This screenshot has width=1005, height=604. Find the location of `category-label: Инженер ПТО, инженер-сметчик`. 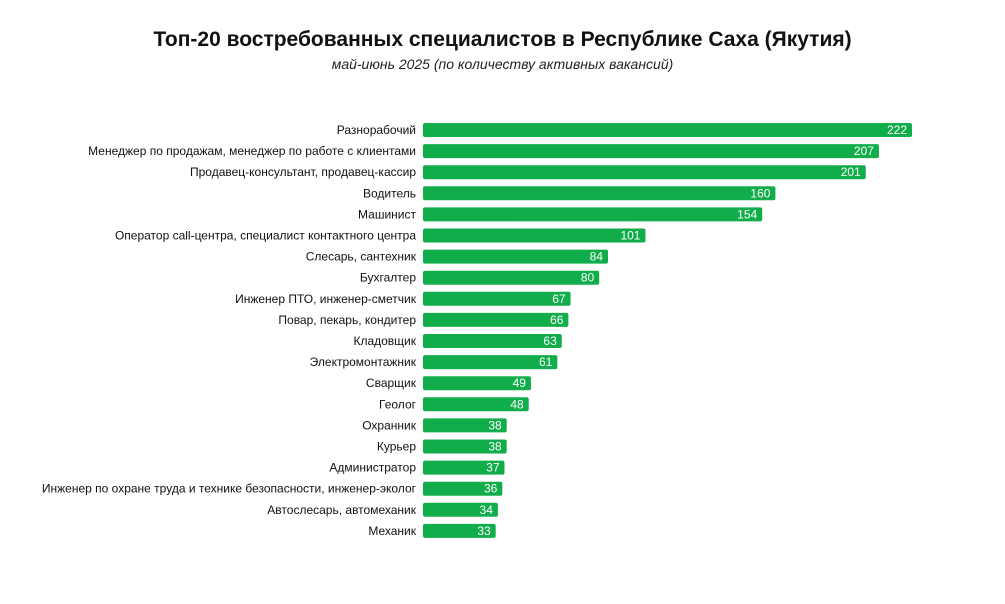

category-label: Инженер ПТО, инженер-сметчик is located at coordinates (326, 299).